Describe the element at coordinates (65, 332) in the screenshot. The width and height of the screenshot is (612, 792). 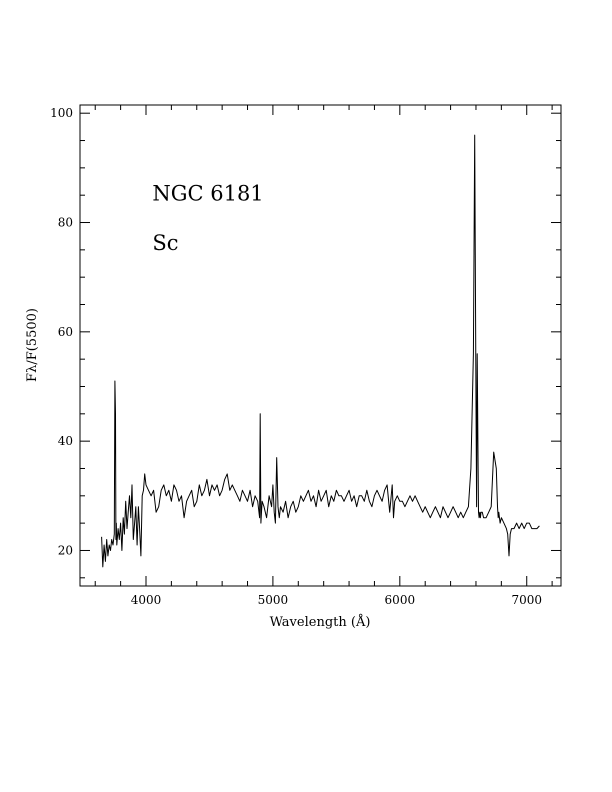
I see `y-tick-label: 60` at that location.